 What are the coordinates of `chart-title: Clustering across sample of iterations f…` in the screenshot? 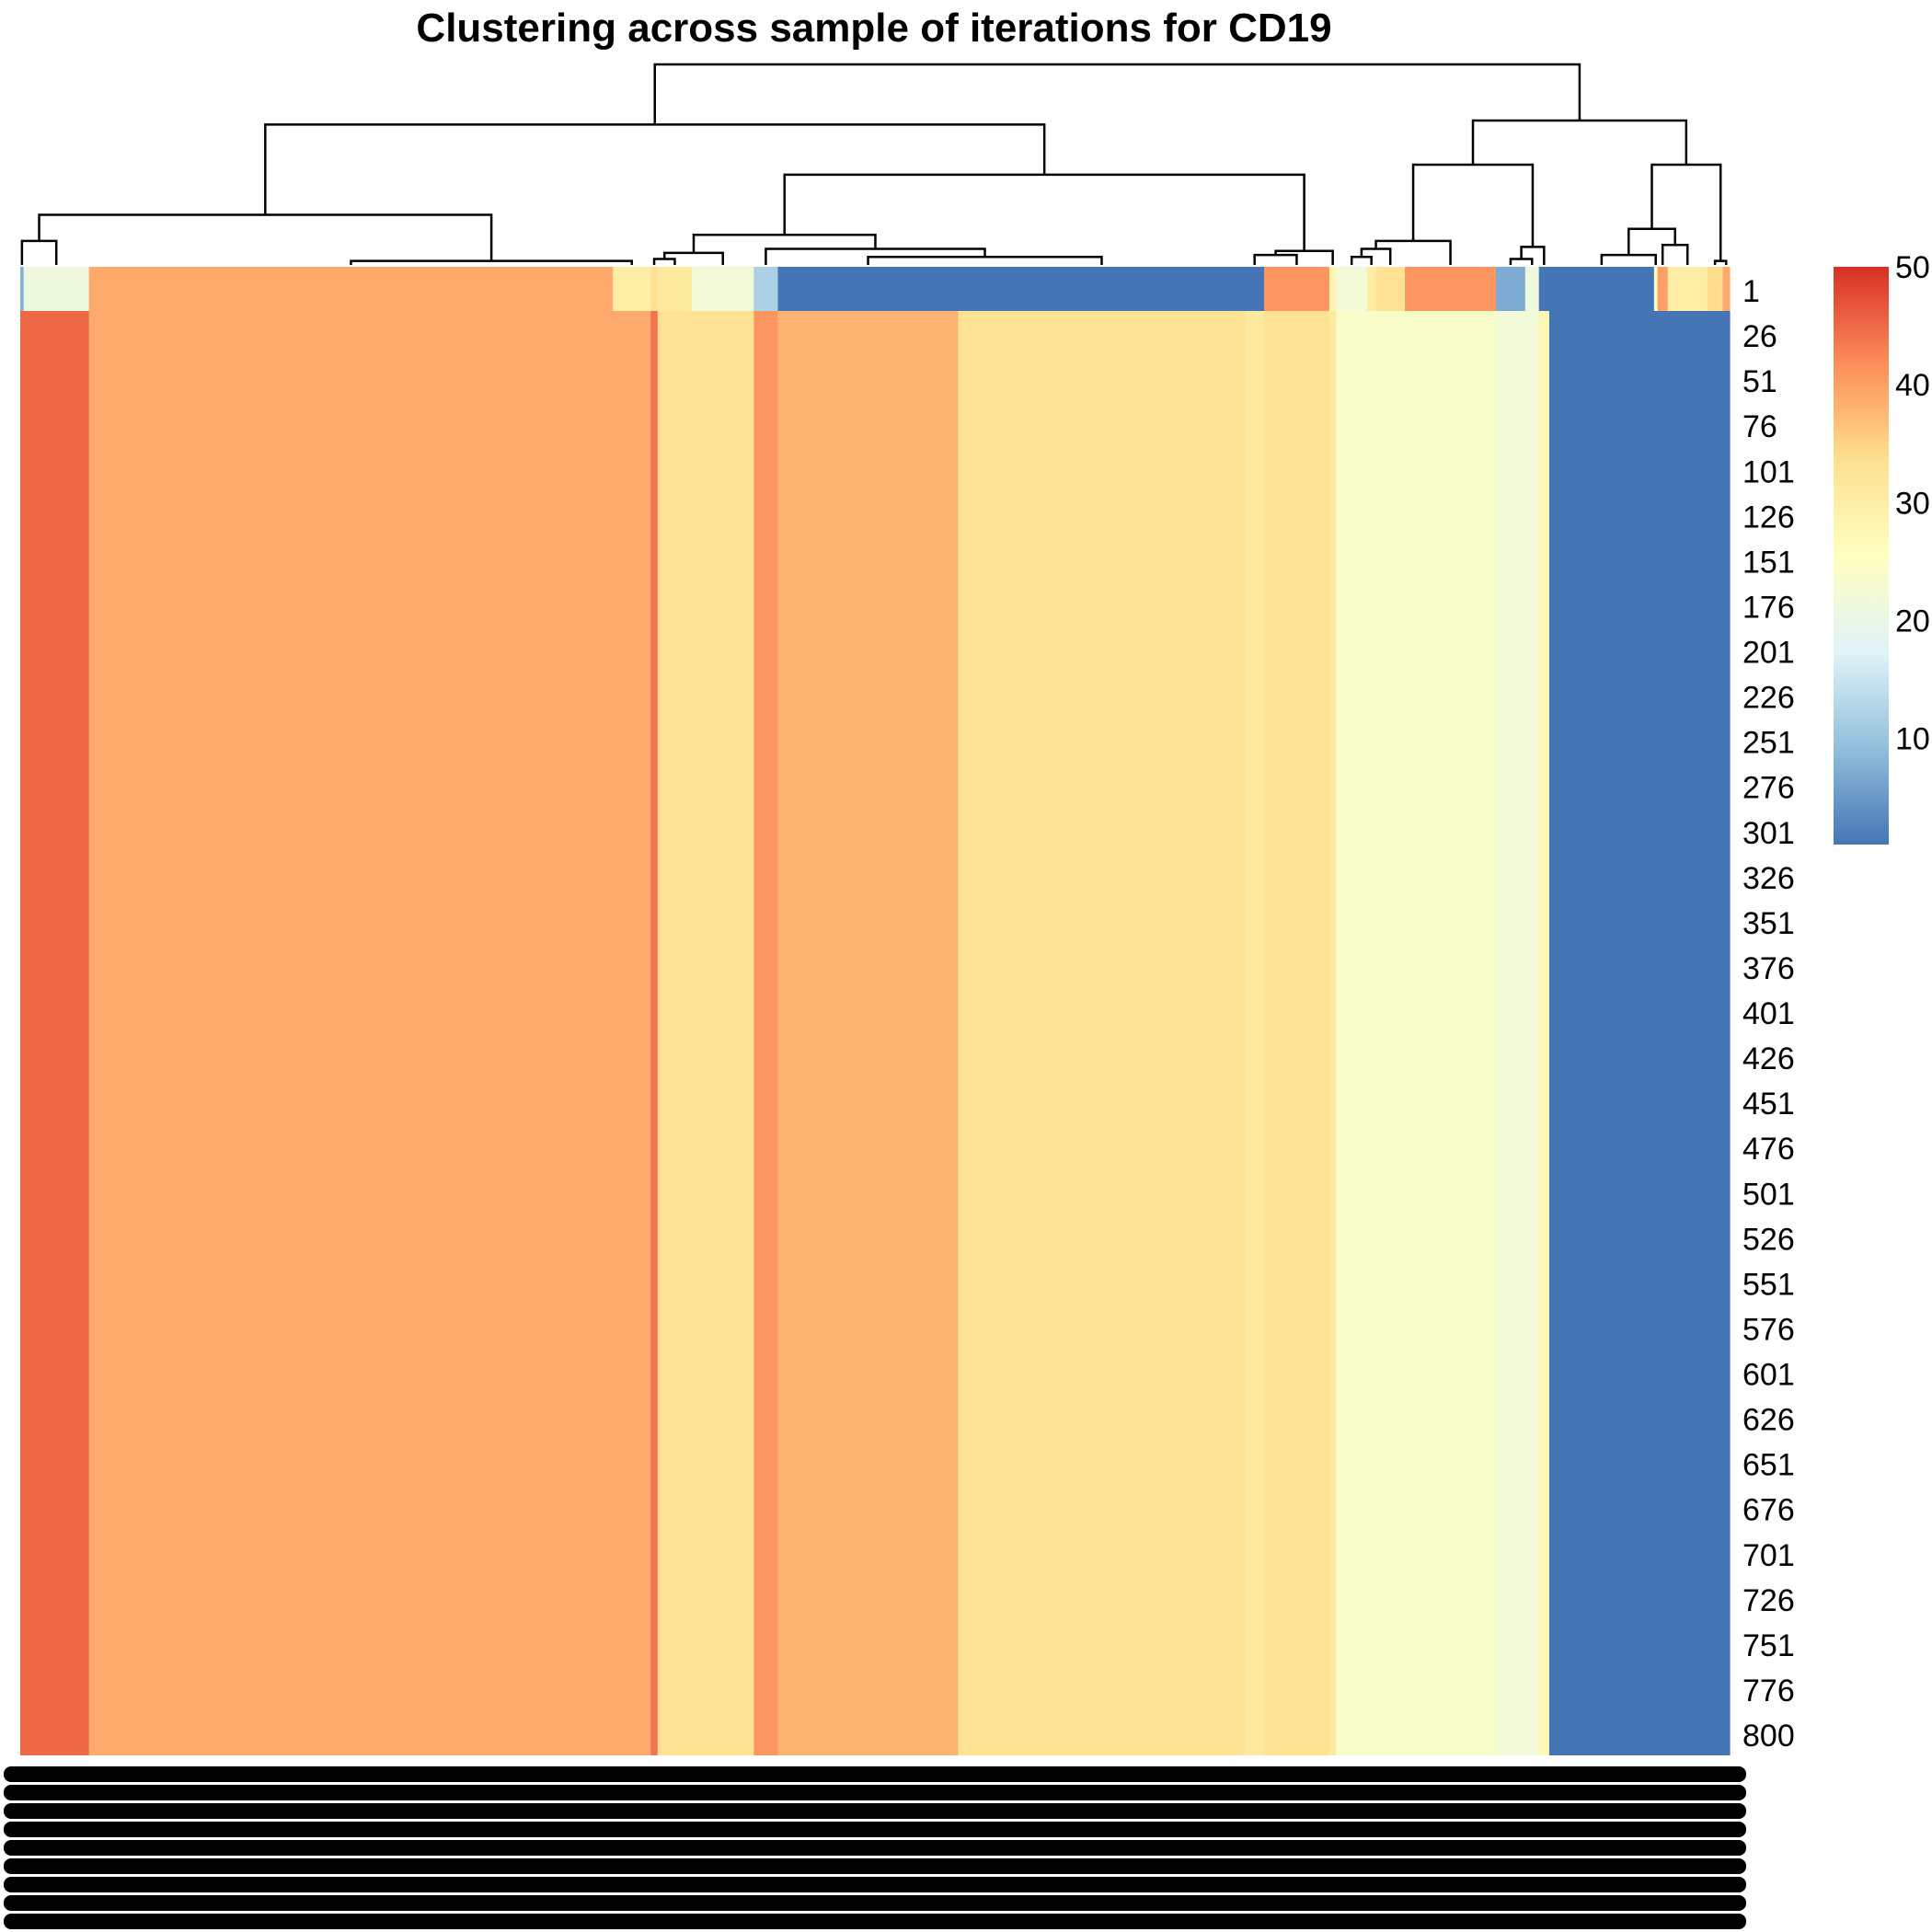 It's located at (873, 28).